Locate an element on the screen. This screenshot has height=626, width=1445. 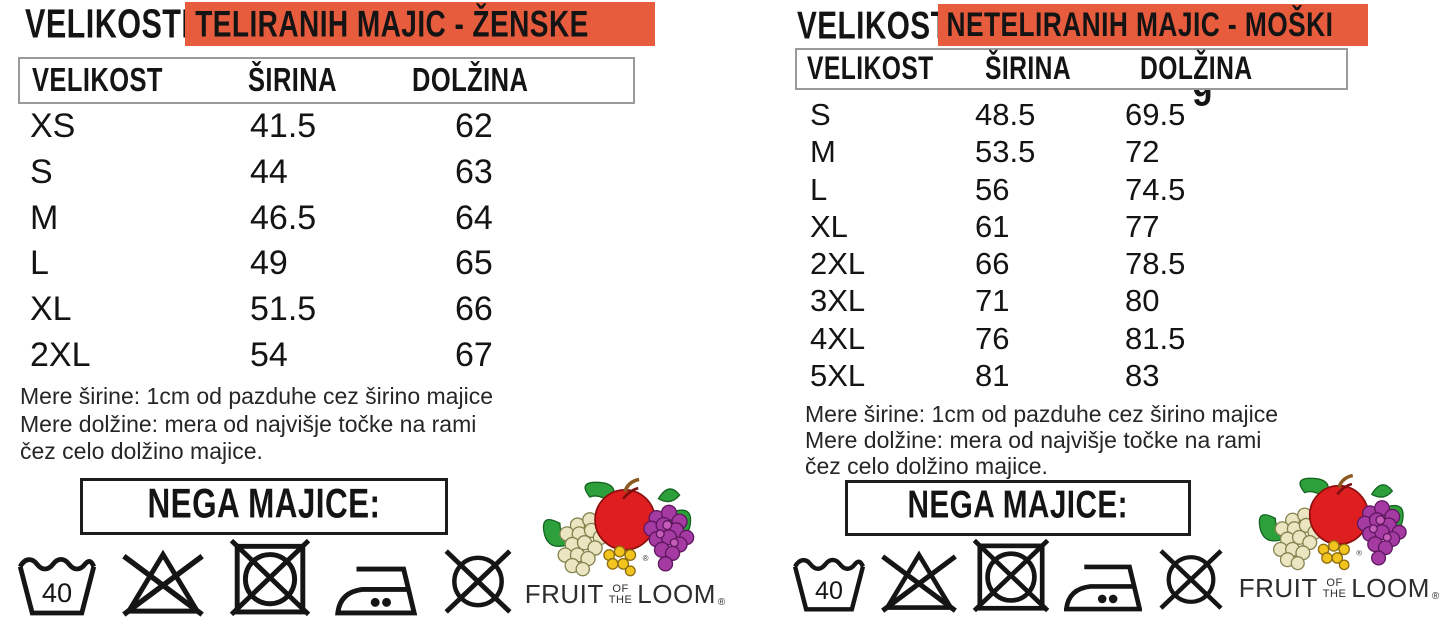
table-row: L 56 74.5 is located at coordinates (1070, 189).